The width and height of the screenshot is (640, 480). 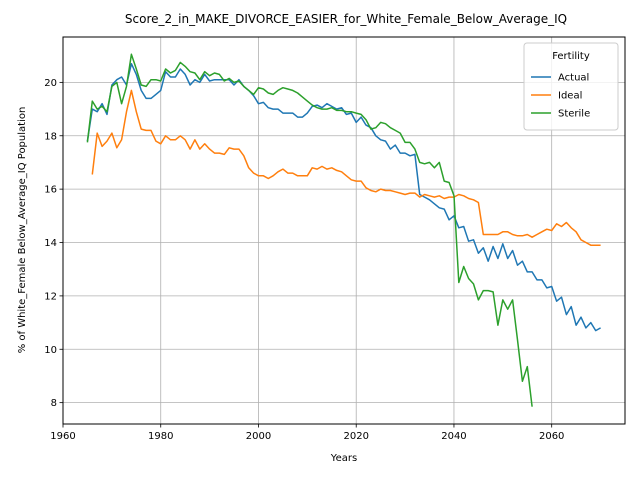 I want to click on x-tick-label: 1960, so click(x=62, y=436).